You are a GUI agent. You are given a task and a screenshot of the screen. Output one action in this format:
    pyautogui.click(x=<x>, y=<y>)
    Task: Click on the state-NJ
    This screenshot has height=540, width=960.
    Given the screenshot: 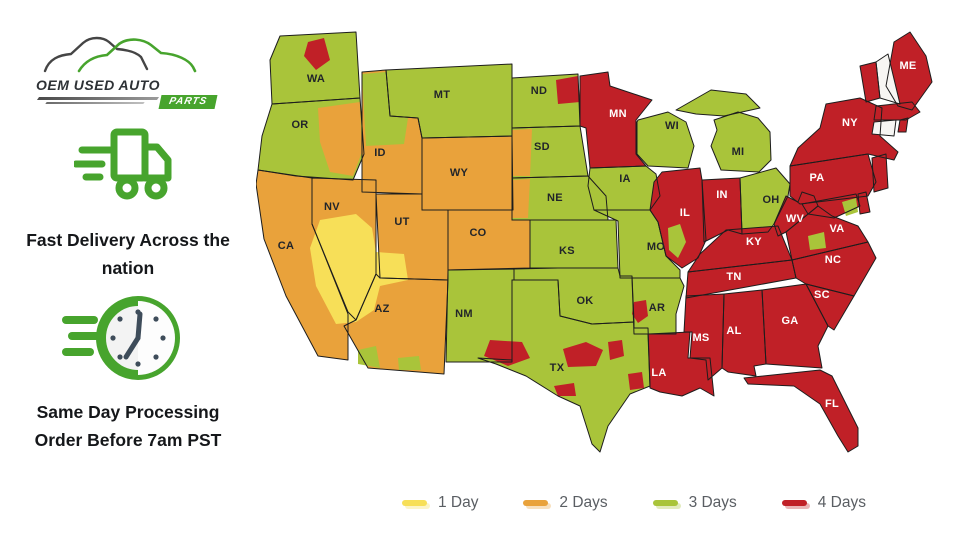 What is the action you would take?
    pyautogui.click(x=880, y=173)
    